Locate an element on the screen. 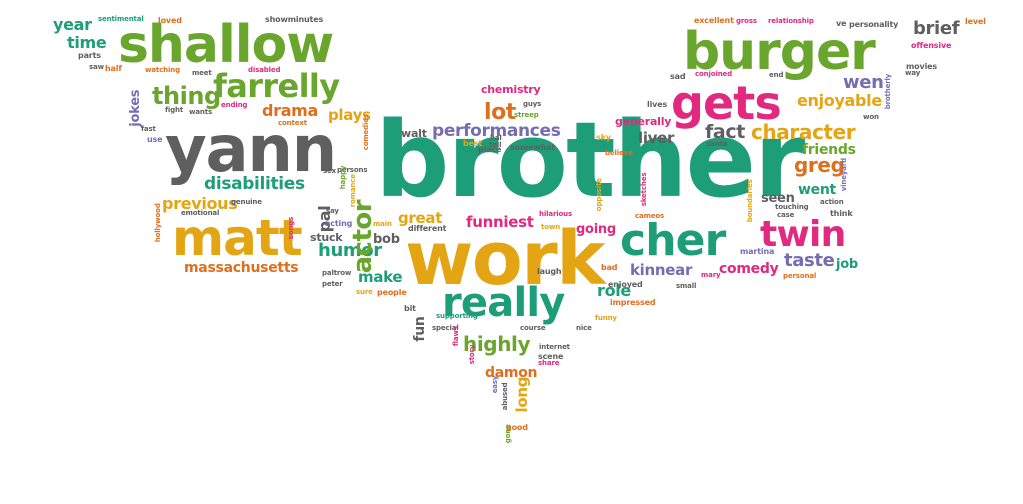 The width and height of the screenshot is (1023, 504). word-way: way is located at coordinates (913, 73).